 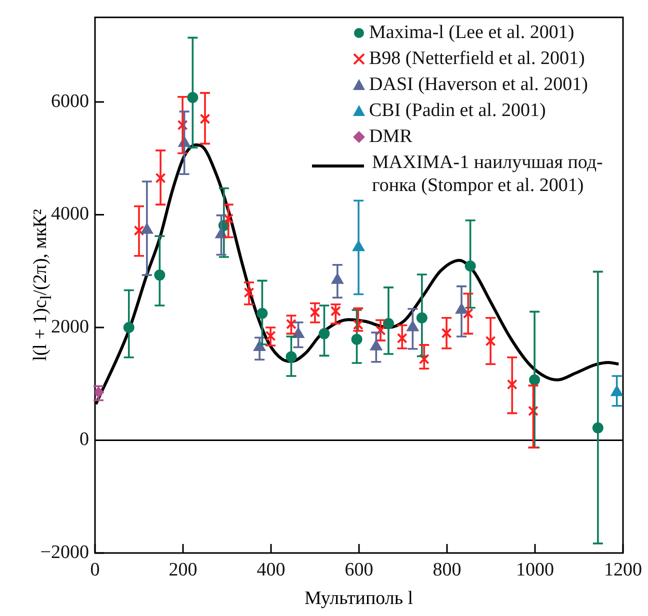 What do you see at coordinates (70, 214) in the screenshot?
I see `y-tick-label: 4000` at bounding box center [70, 214].